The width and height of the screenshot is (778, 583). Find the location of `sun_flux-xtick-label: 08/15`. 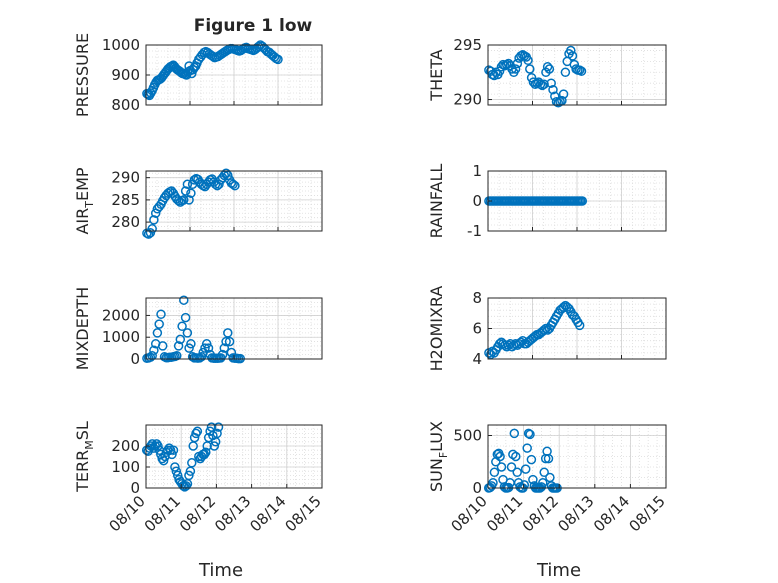

sun_flux-xtick-label: 08/15 is located at coordinates (647, 513).